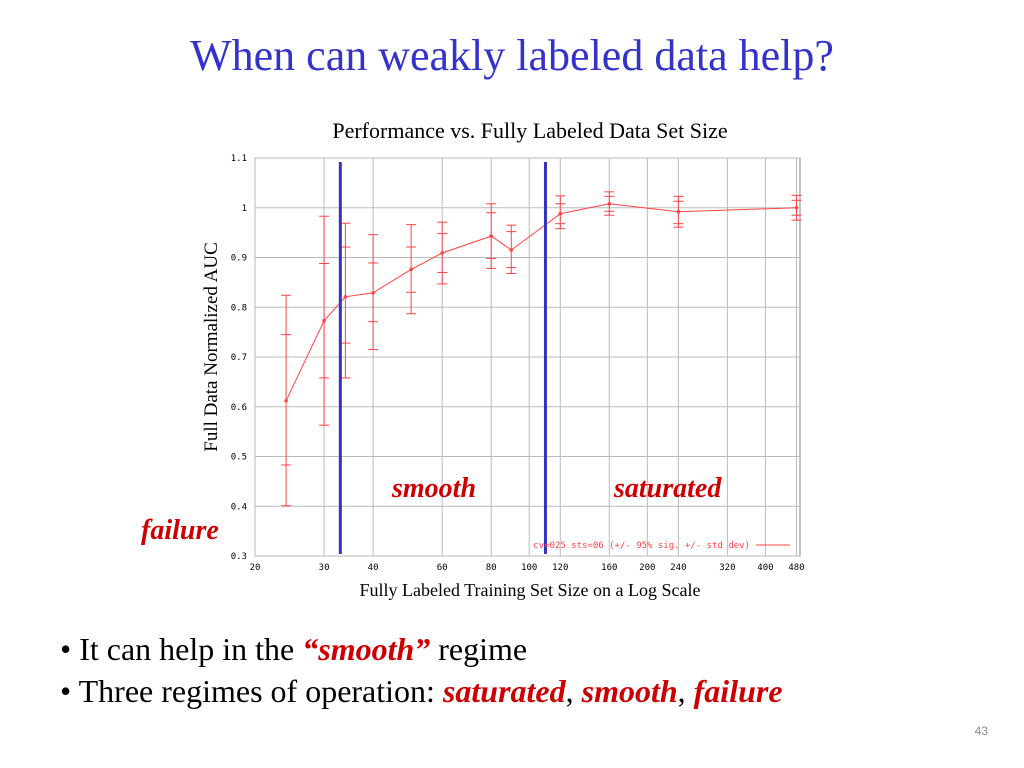 The image size is (1024, 768). Describe the element at coordinates (434, 488) in the screenshot. I see `regime-label-smooth: smooth` at that location.